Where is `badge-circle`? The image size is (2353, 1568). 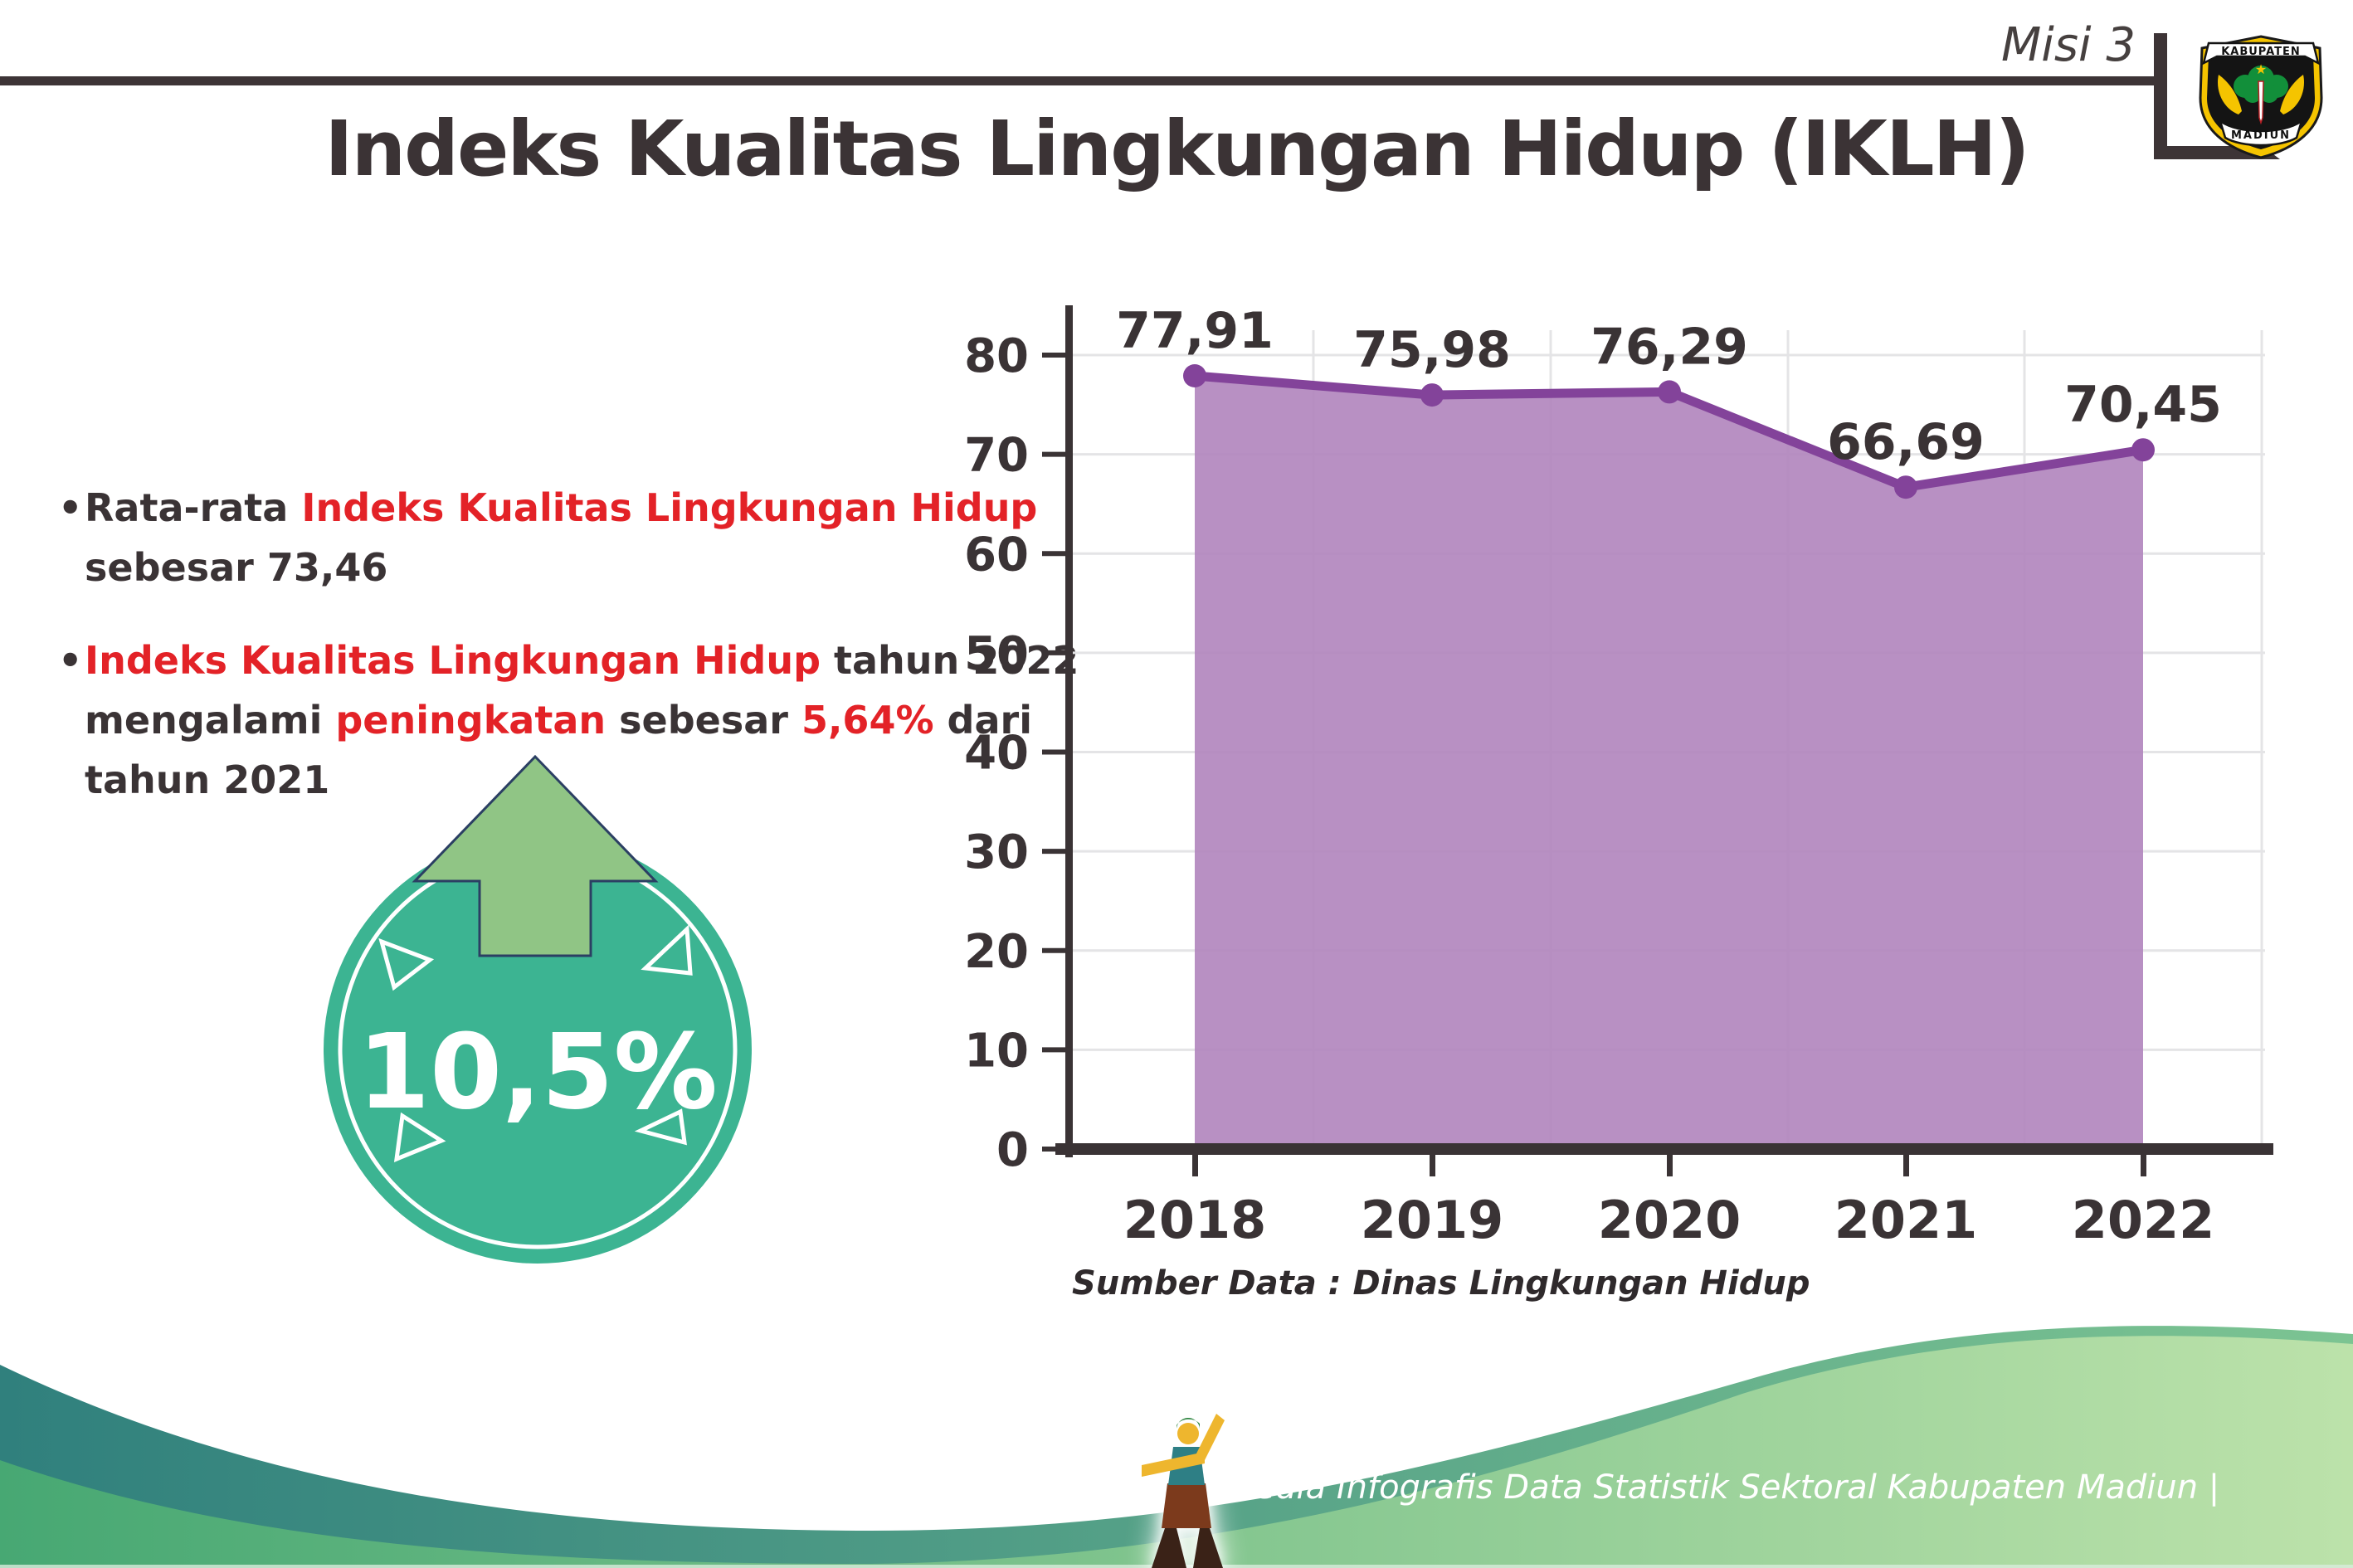 badge-circle is located at coordinates (538, 1049).